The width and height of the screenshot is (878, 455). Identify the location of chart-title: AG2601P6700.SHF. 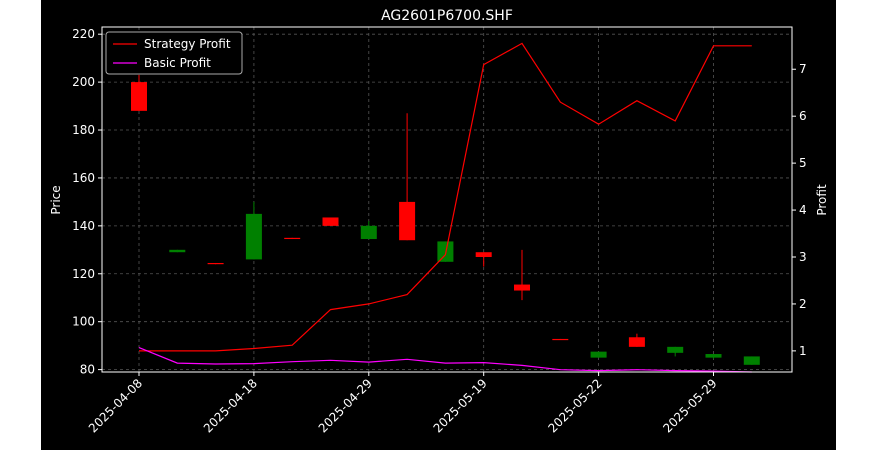
(447, 16).